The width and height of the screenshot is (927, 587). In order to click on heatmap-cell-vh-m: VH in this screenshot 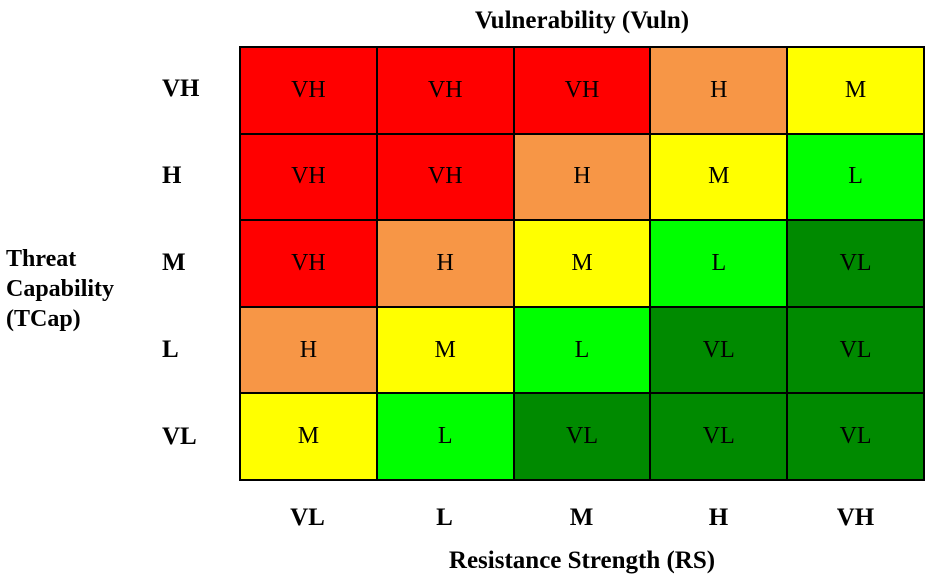, I will do `click(582, 90)`.